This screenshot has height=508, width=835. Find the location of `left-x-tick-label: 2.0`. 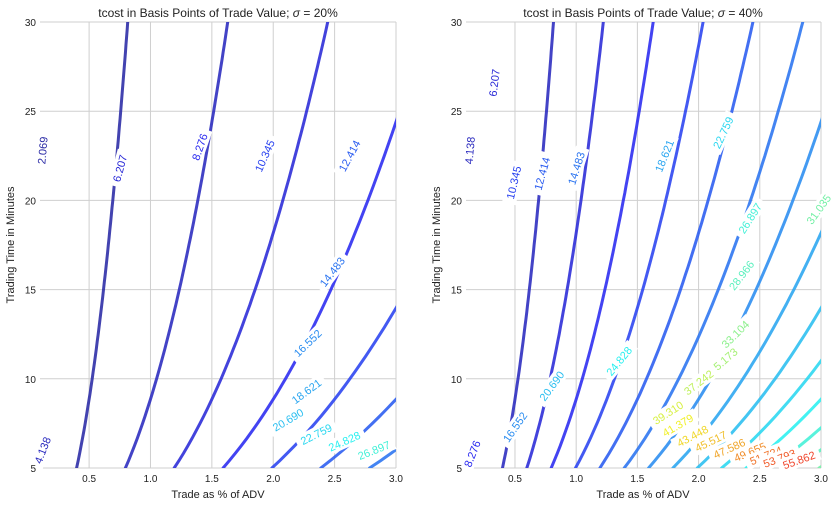

left-x-tick-label: 2.0 is located at coordinates (273, 479).